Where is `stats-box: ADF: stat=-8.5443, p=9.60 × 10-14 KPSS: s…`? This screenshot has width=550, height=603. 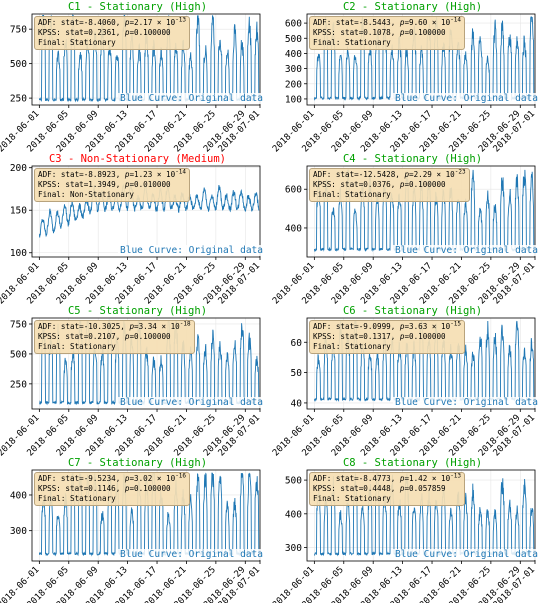
stats-box: ADF: stat=-8.5443, p=9.60 × 10-14 KPSS: s… is located at coordinates (387, 33).